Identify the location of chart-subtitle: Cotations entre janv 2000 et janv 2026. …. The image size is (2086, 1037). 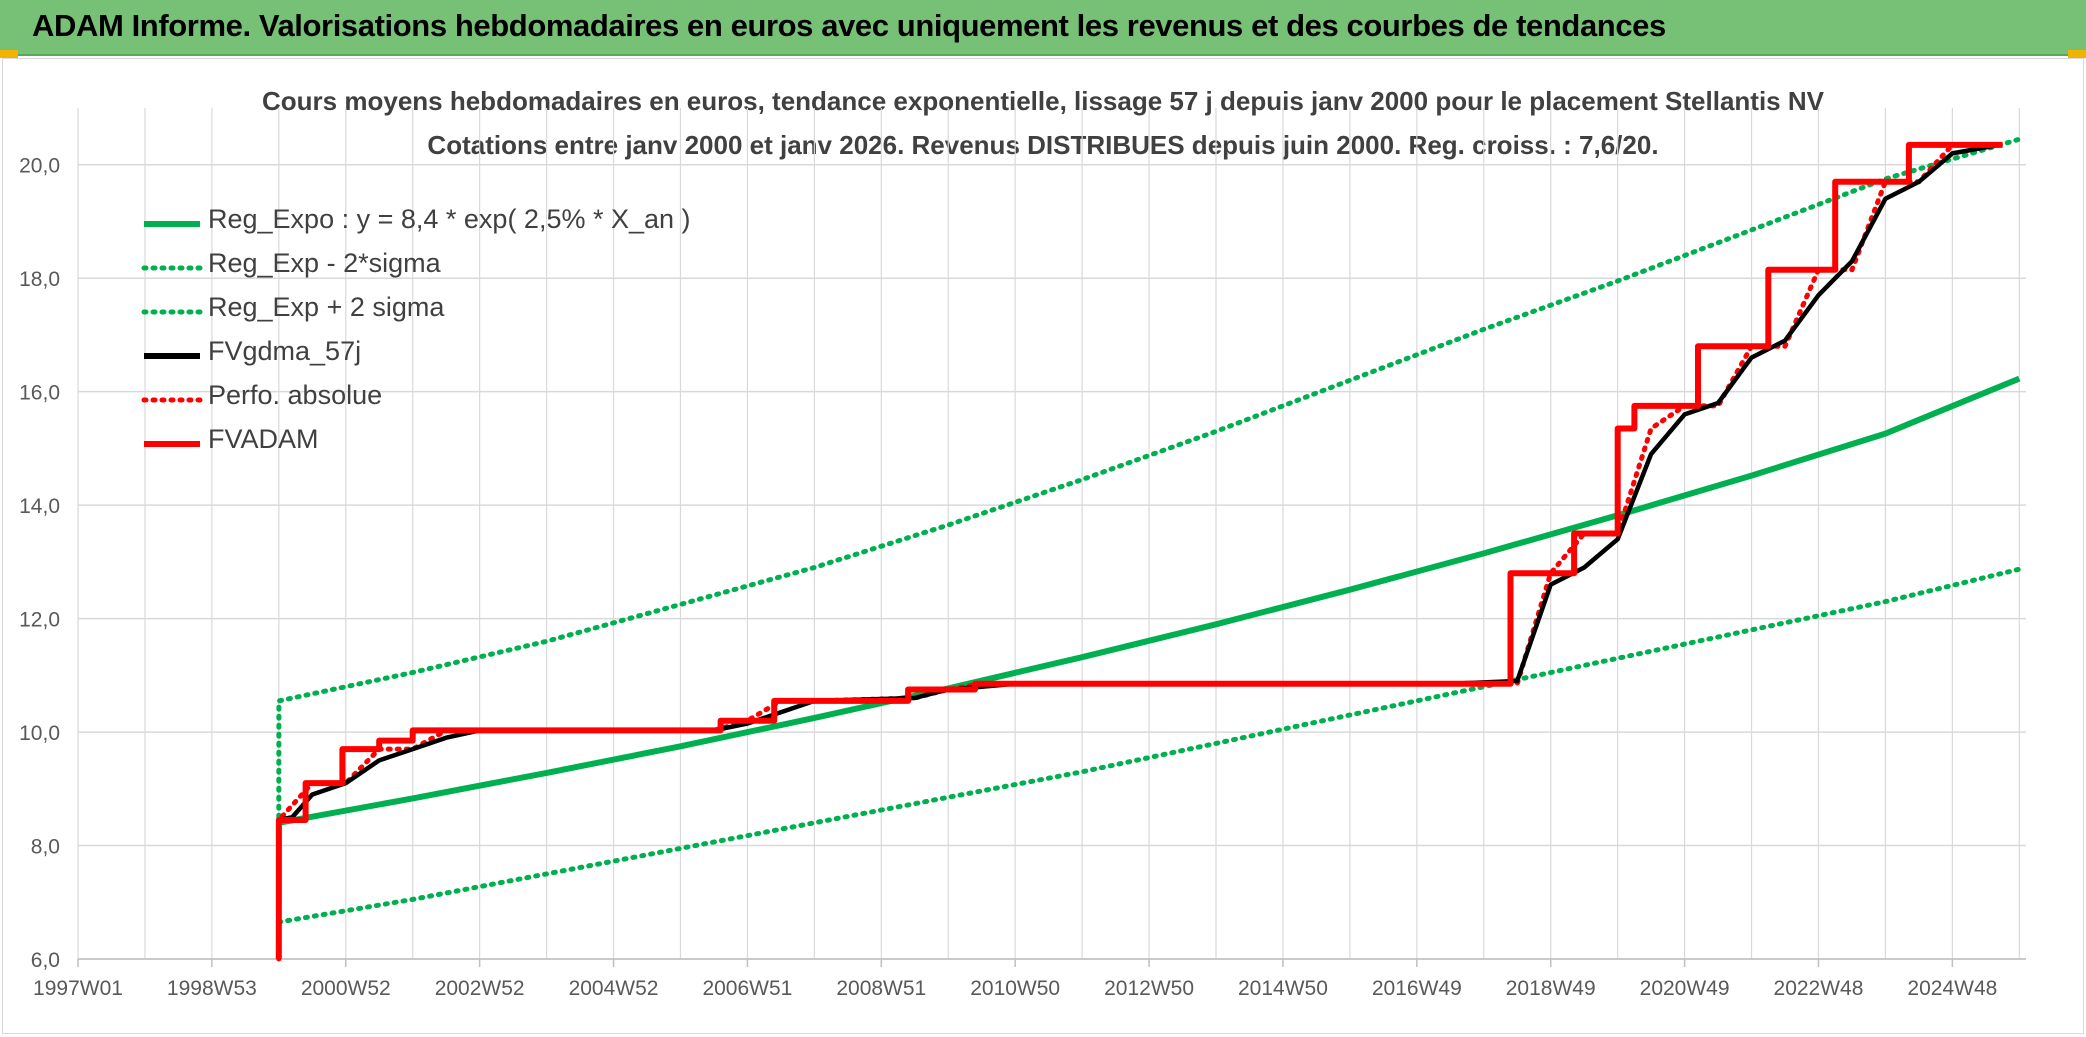
(1043, 145).